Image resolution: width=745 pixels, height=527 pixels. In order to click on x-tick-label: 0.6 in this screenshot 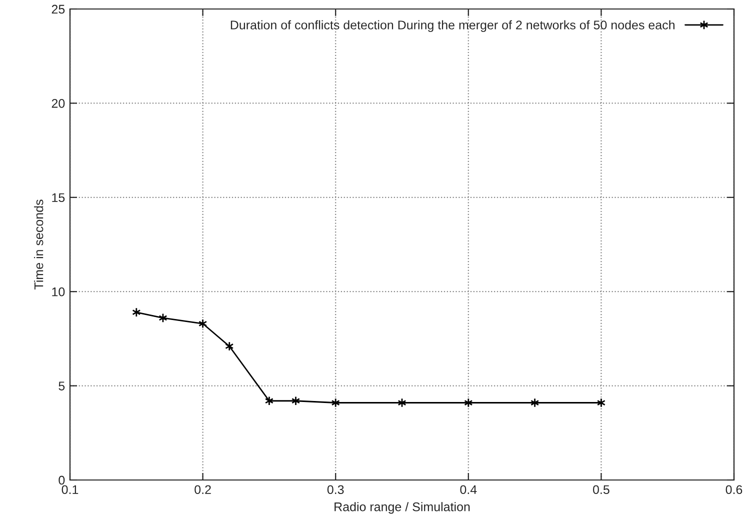, I will do `click(734, 489)`.